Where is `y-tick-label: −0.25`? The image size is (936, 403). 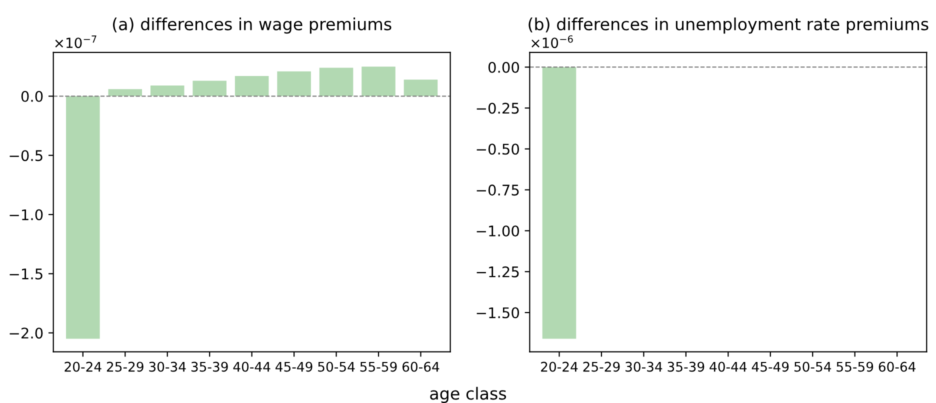 y-tick-label: −0.25 is located at coordinates (497, 108).